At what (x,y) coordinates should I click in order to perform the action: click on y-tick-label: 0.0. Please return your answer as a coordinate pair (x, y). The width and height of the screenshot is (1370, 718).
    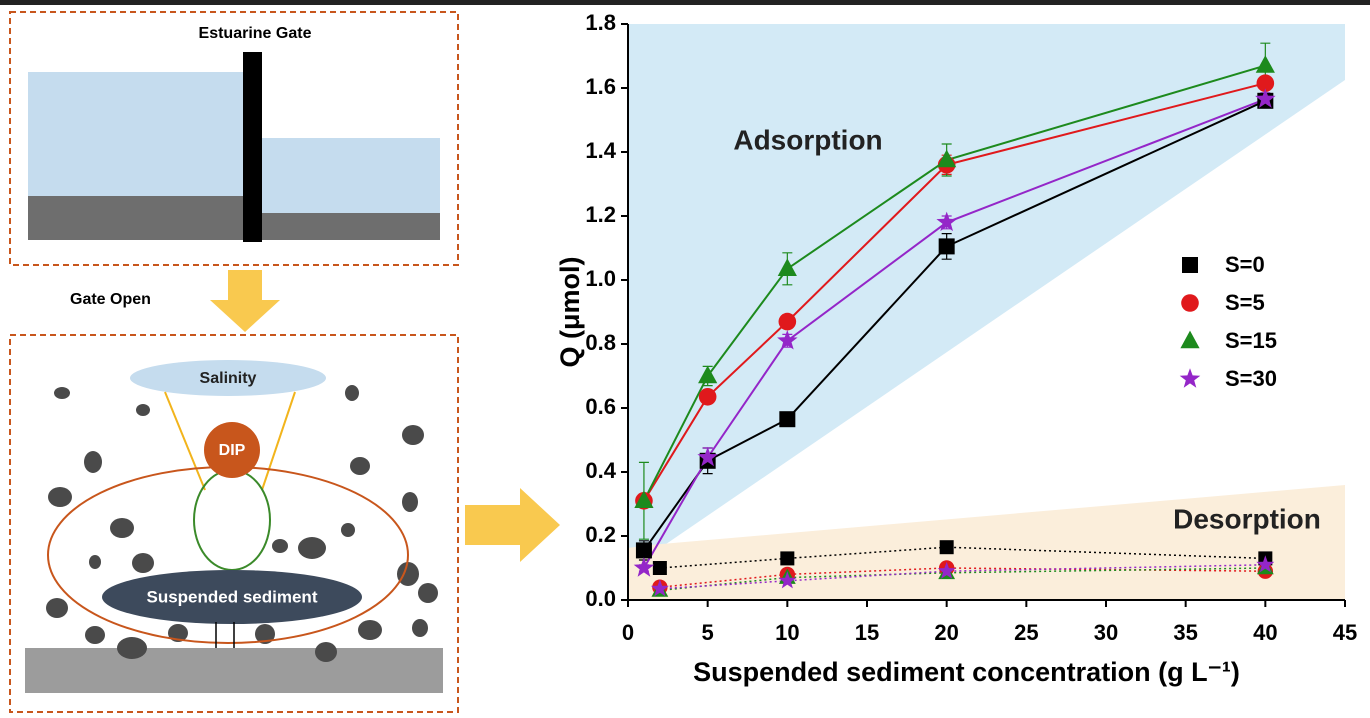
    Looking at the image, I should click on (600, 598).